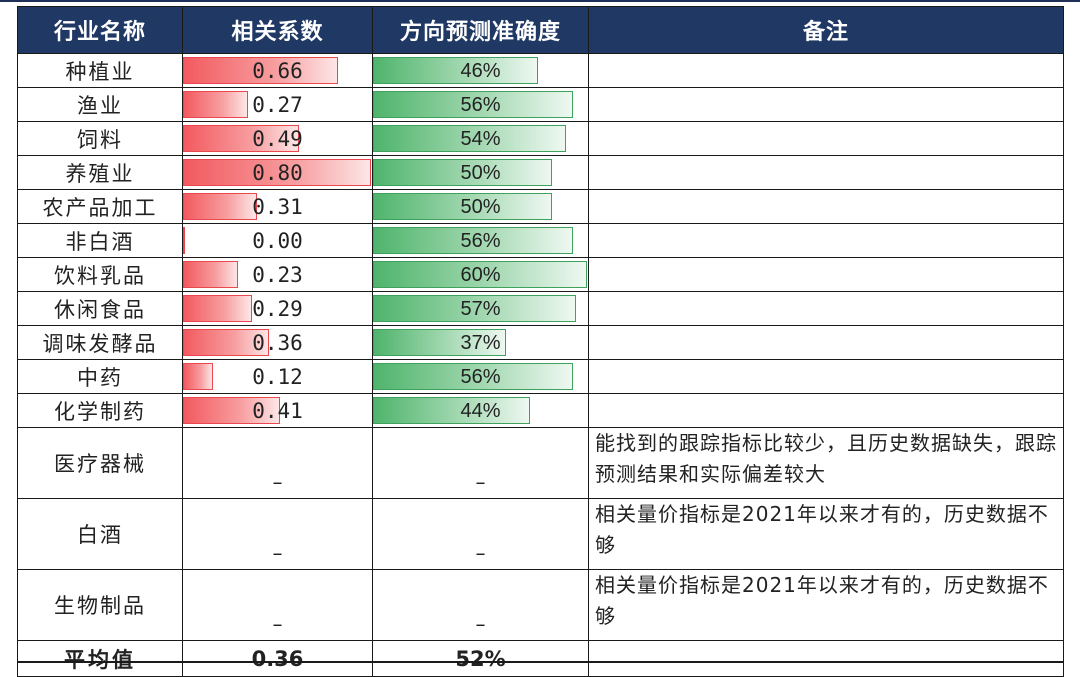  I want to click on industry-name: 调味发酵品, so click(100, 342).